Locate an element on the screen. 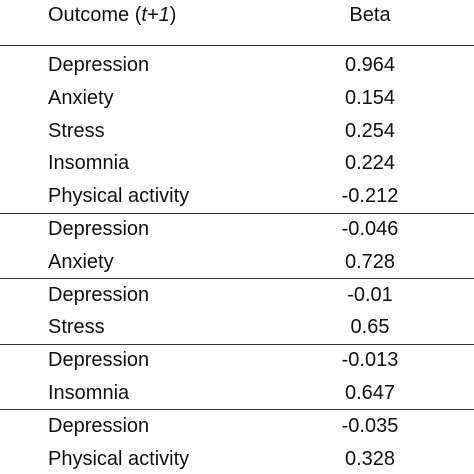 Image resolution: width=474 pixels, height=474 pixels. beta-cell: 0.224 is located at coordinates (370, 163).